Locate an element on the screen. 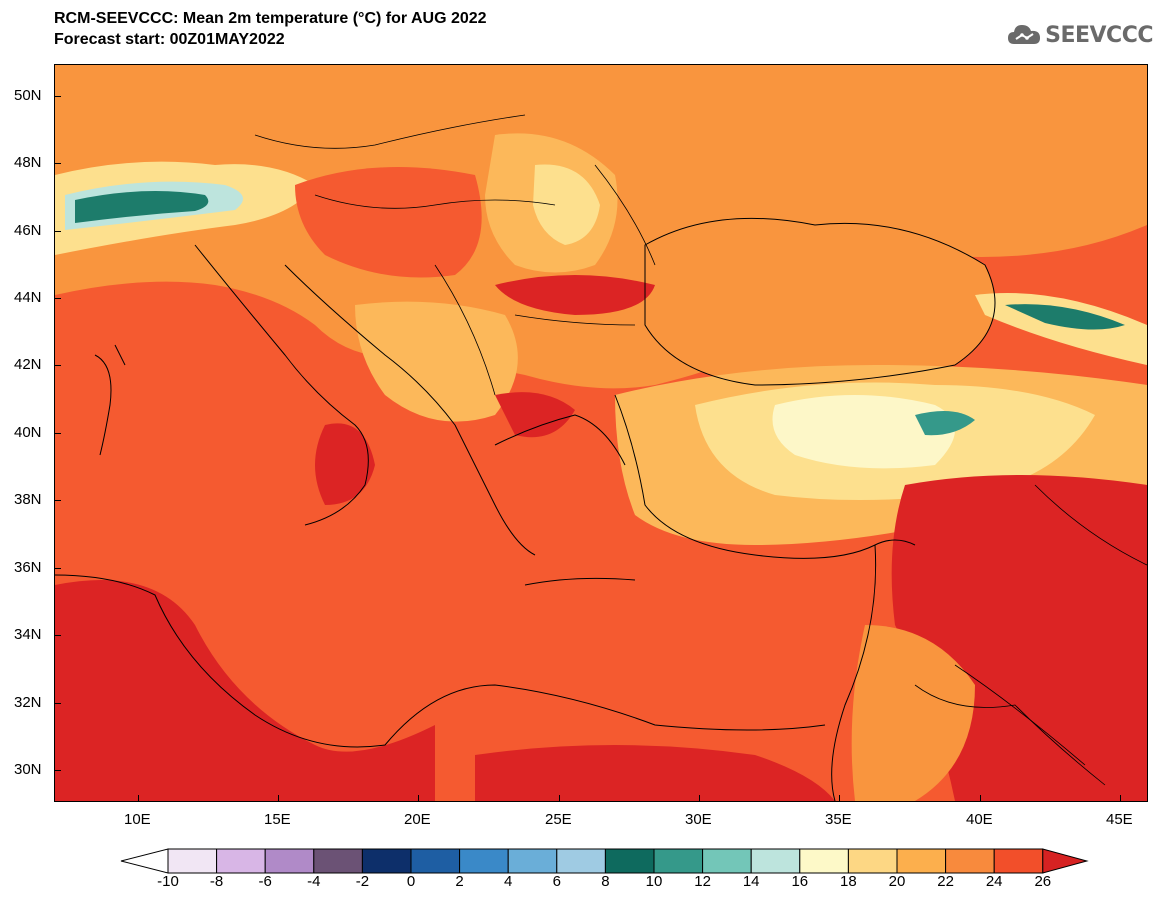 This screenshot has height=907, width=1165. colorbar-tick-label: 22 is located at coordinates (945, 881).